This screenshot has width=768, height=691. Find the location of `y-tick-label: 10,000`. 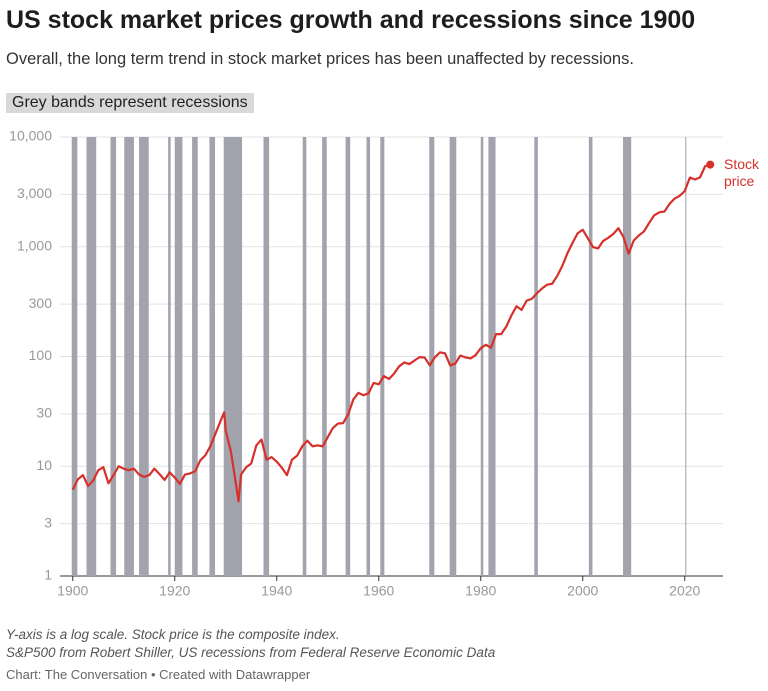

y-tick-label: 10,000 is located at coordinates (30, 136).